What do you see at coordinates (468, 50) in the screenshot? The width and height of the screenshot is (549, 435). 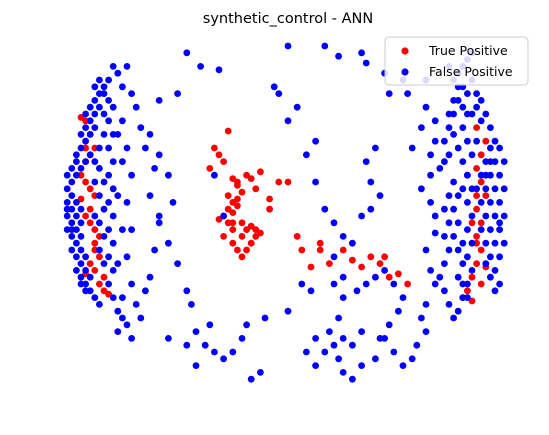 I see `legend-label-true-positive: True Positive` at bounding box center [468, 50].